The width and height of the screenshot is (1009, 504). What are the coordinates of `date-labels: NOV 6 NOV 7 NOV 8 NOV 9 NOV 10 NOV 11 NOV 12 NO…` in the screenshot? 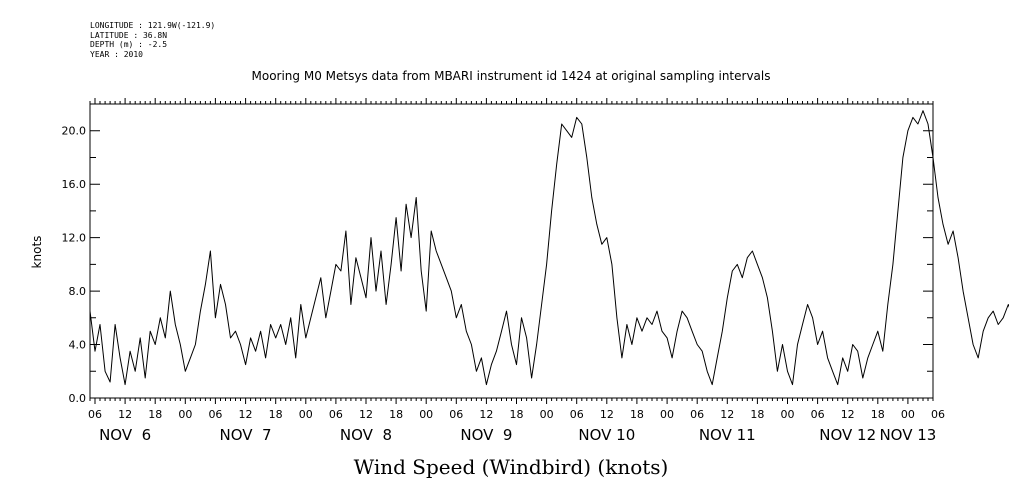 It's located at (517, 435).